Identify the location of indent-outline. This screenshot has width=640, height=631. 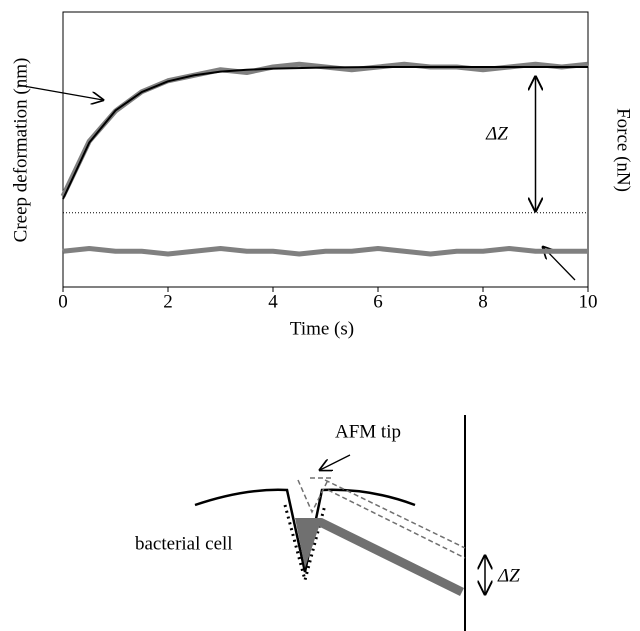
(305, 545).